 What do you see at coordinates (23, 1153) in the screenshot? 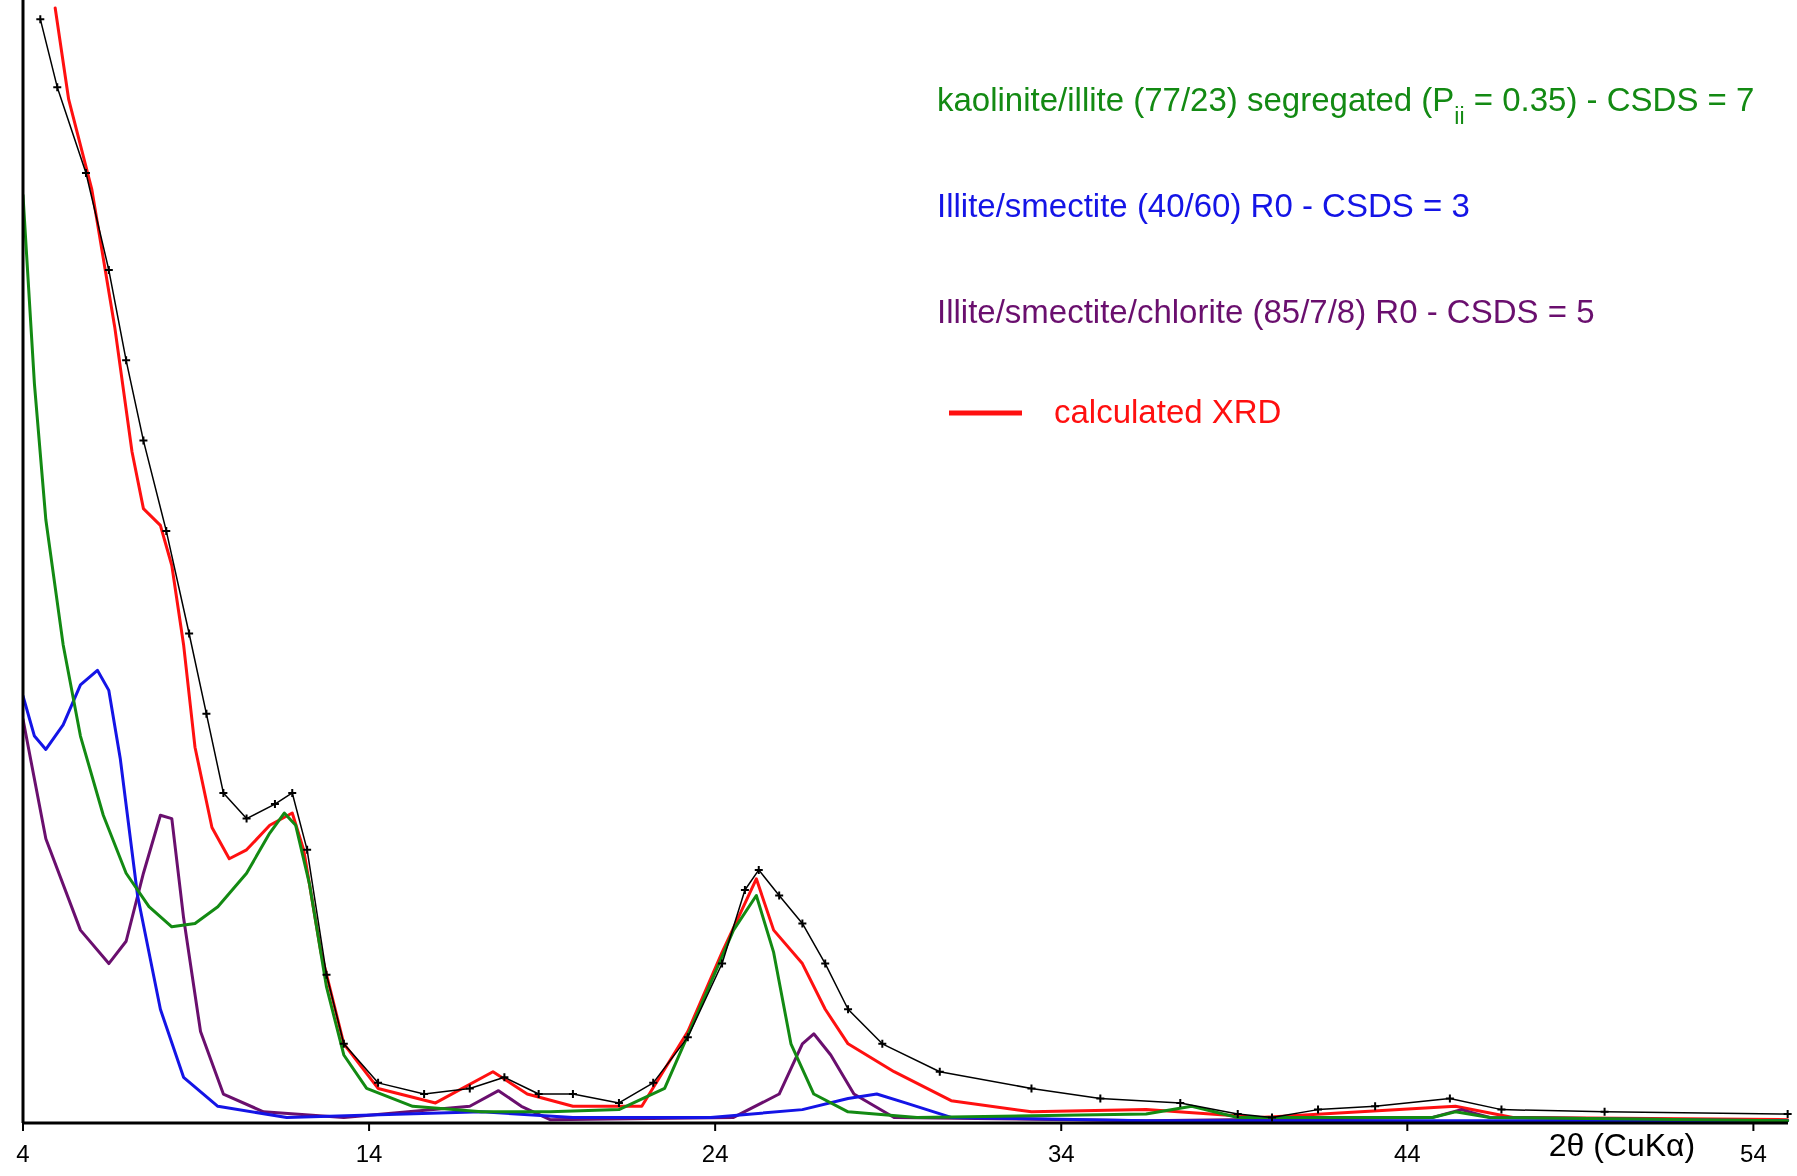
I see `x-tick-label: 4` at bounding box center [23, 1153].